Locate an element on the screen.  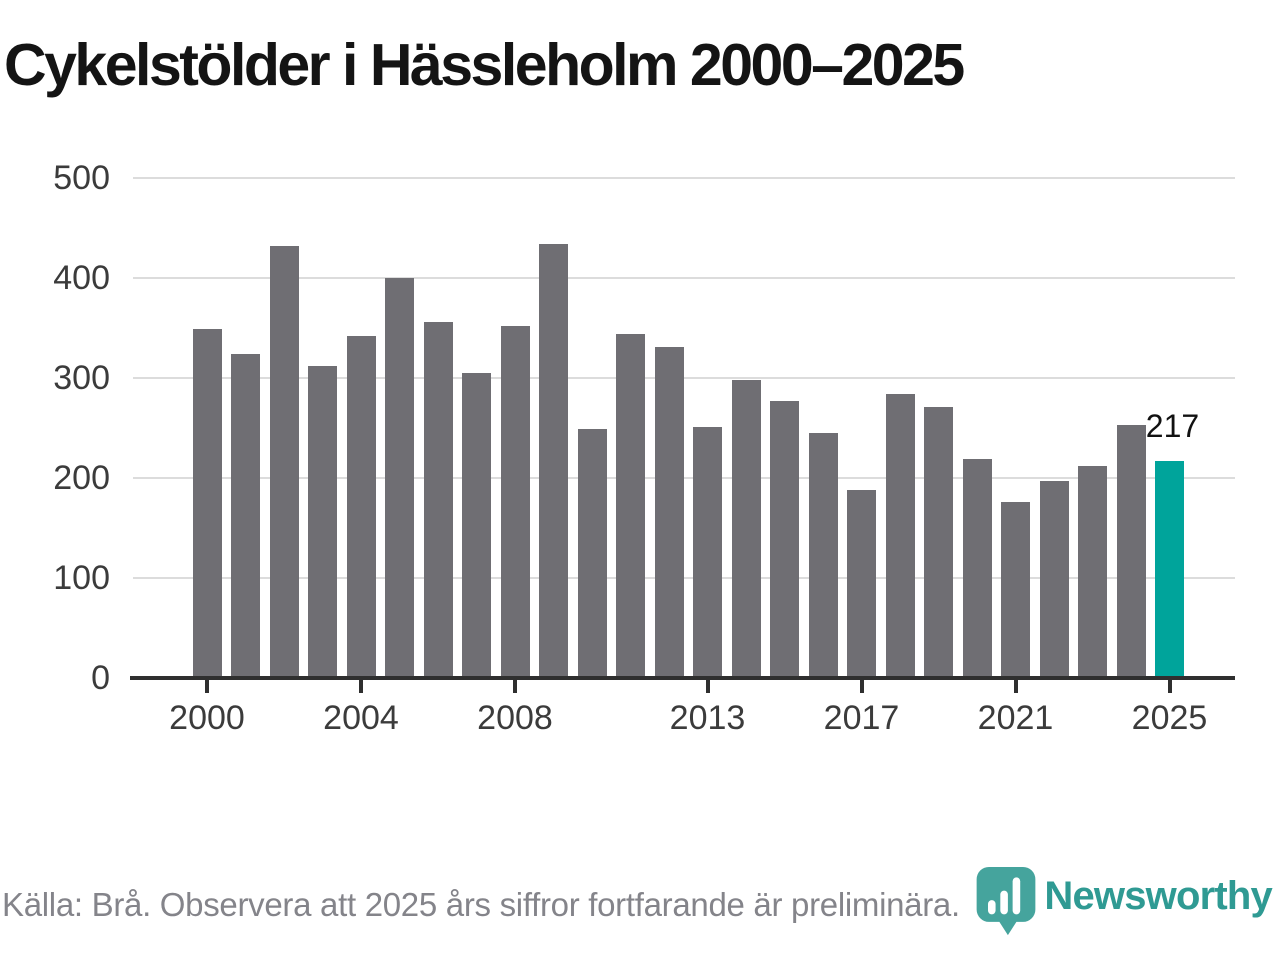
bar-2007 is located at coordinates (476, 525).